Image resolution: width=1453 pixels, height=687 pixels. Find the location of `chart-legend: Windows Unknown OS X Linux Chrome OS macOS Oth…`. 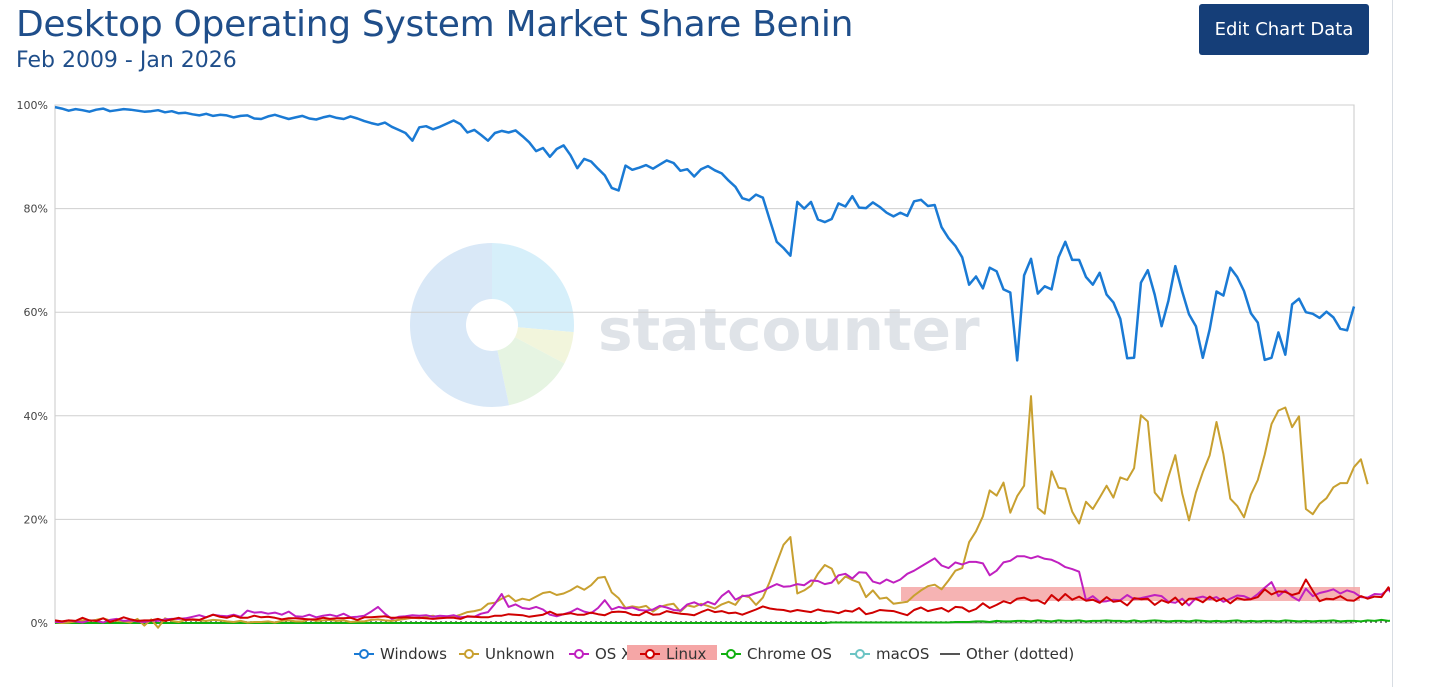

chart-legend: Windows Unknown OS X Linux Chrome OS macOS Oth… is located at coordinates (714, 654).